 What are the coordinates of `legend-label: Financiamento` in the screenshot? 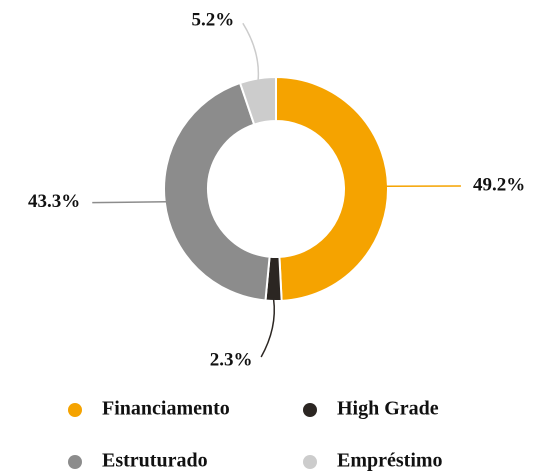 It's located at (166, 409).